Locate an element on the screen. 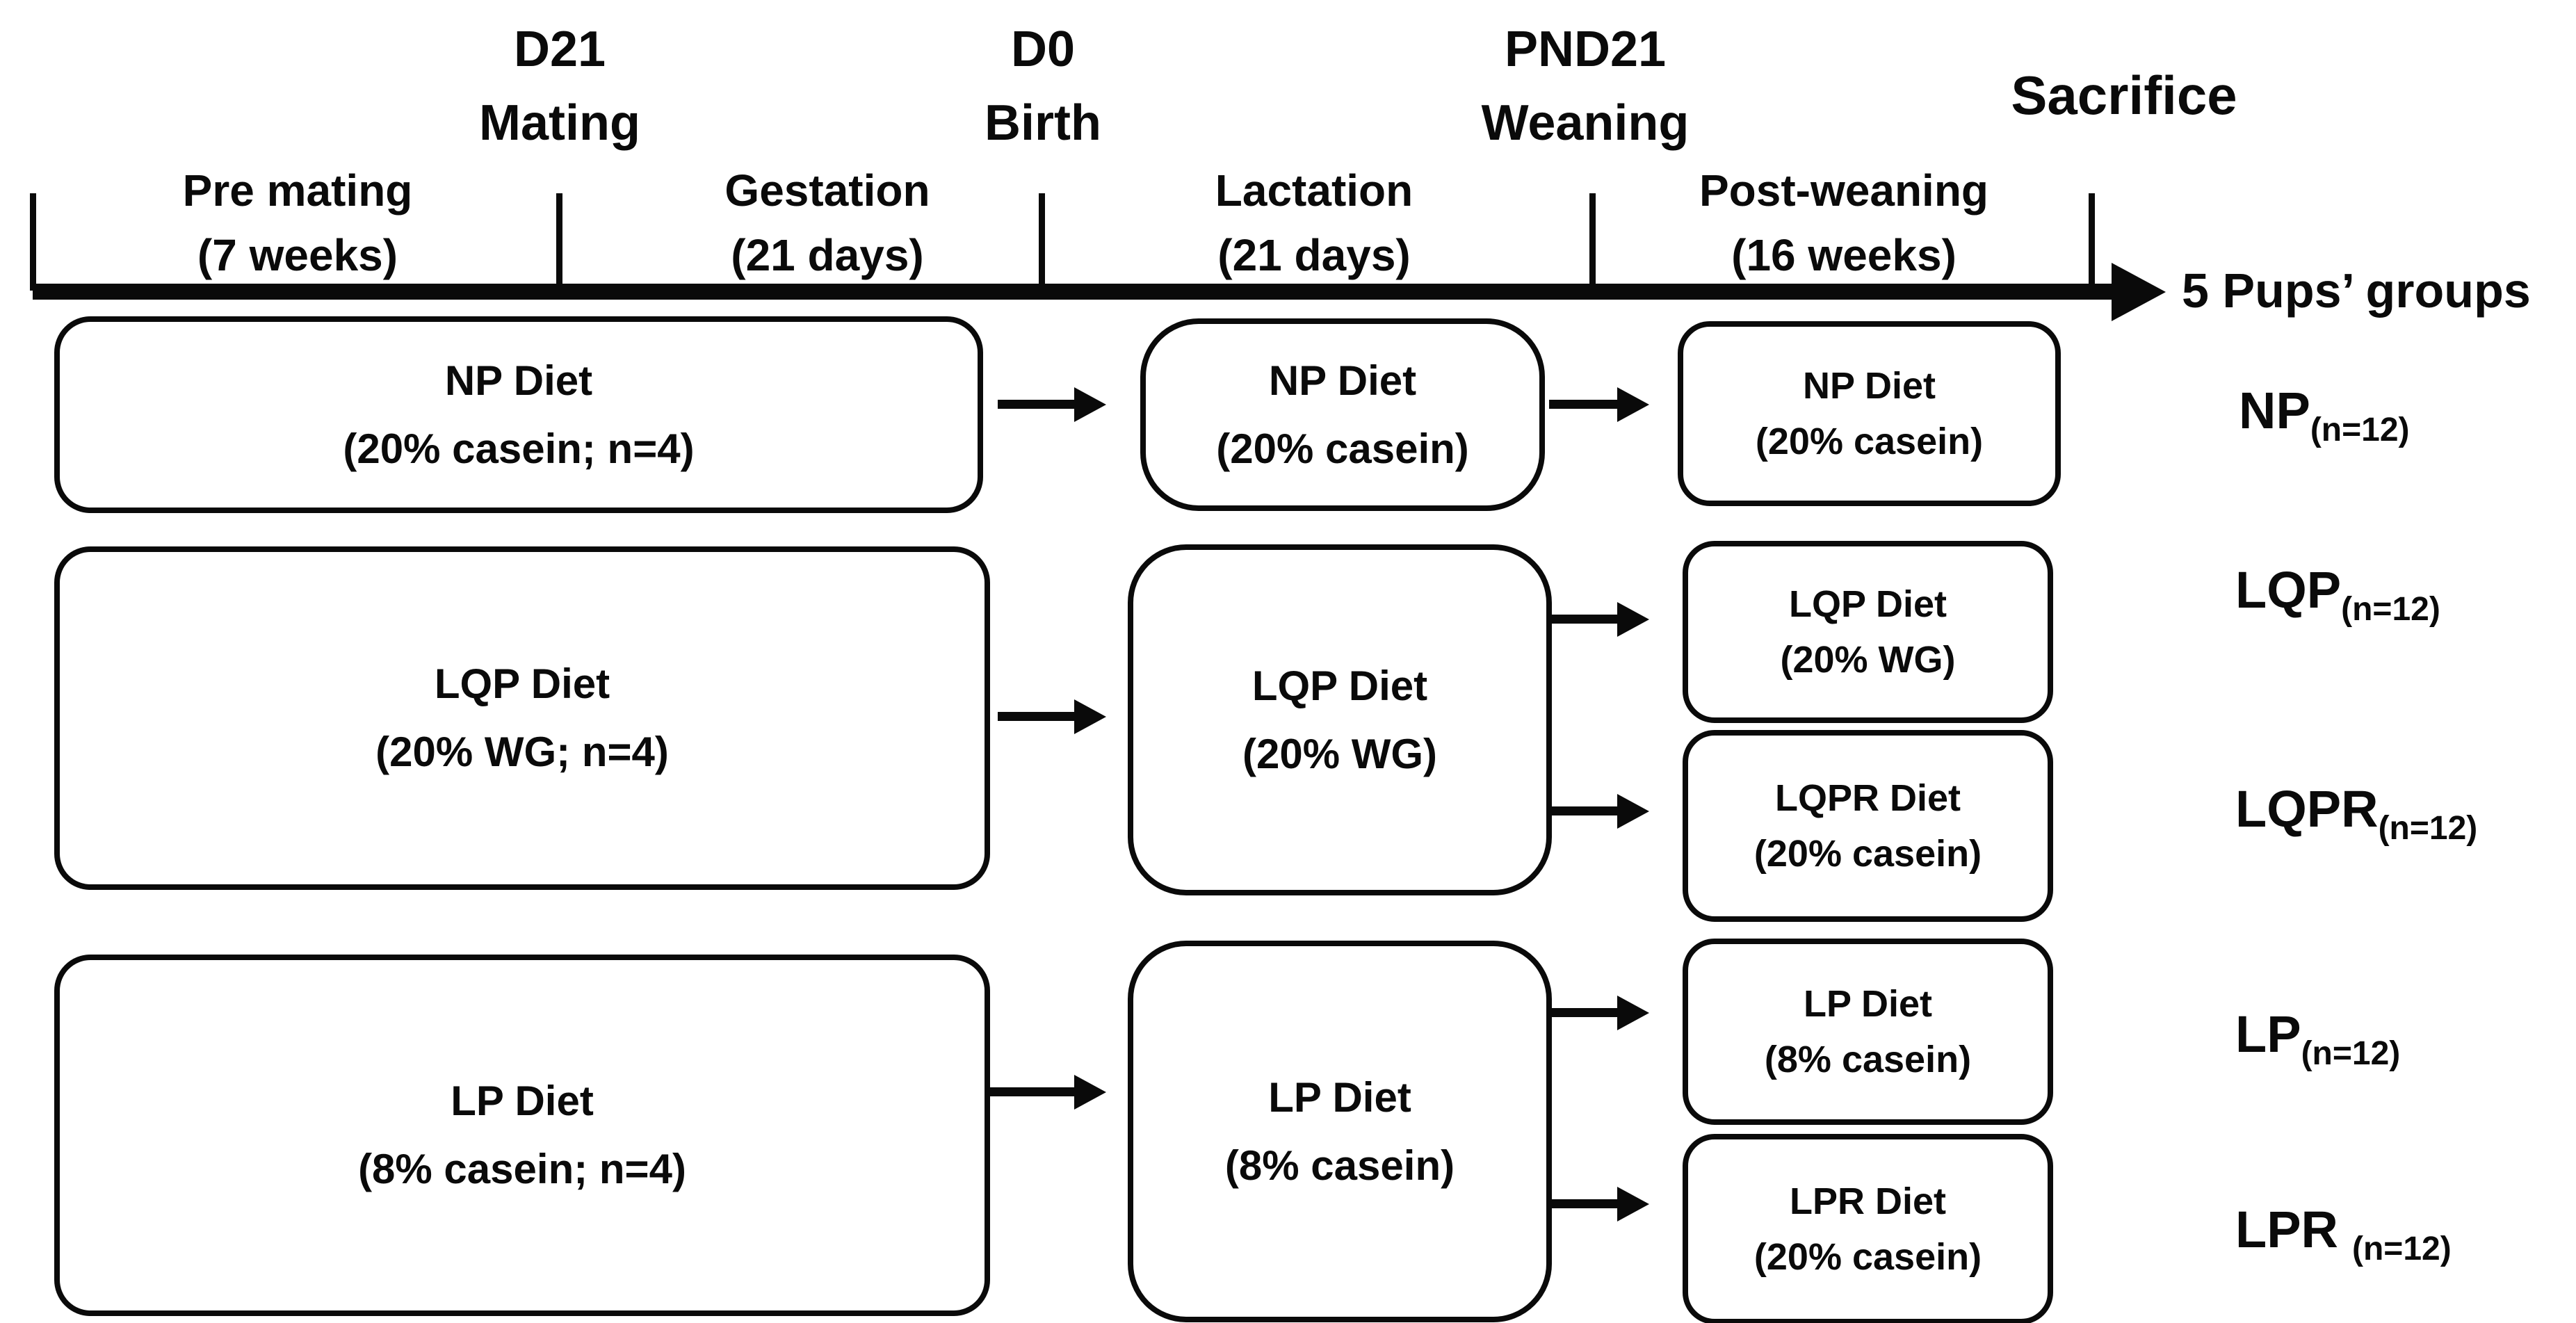 This screenshot has width=2576, height=1323. timeline-tick-mating is located at coordinates (559, 242).